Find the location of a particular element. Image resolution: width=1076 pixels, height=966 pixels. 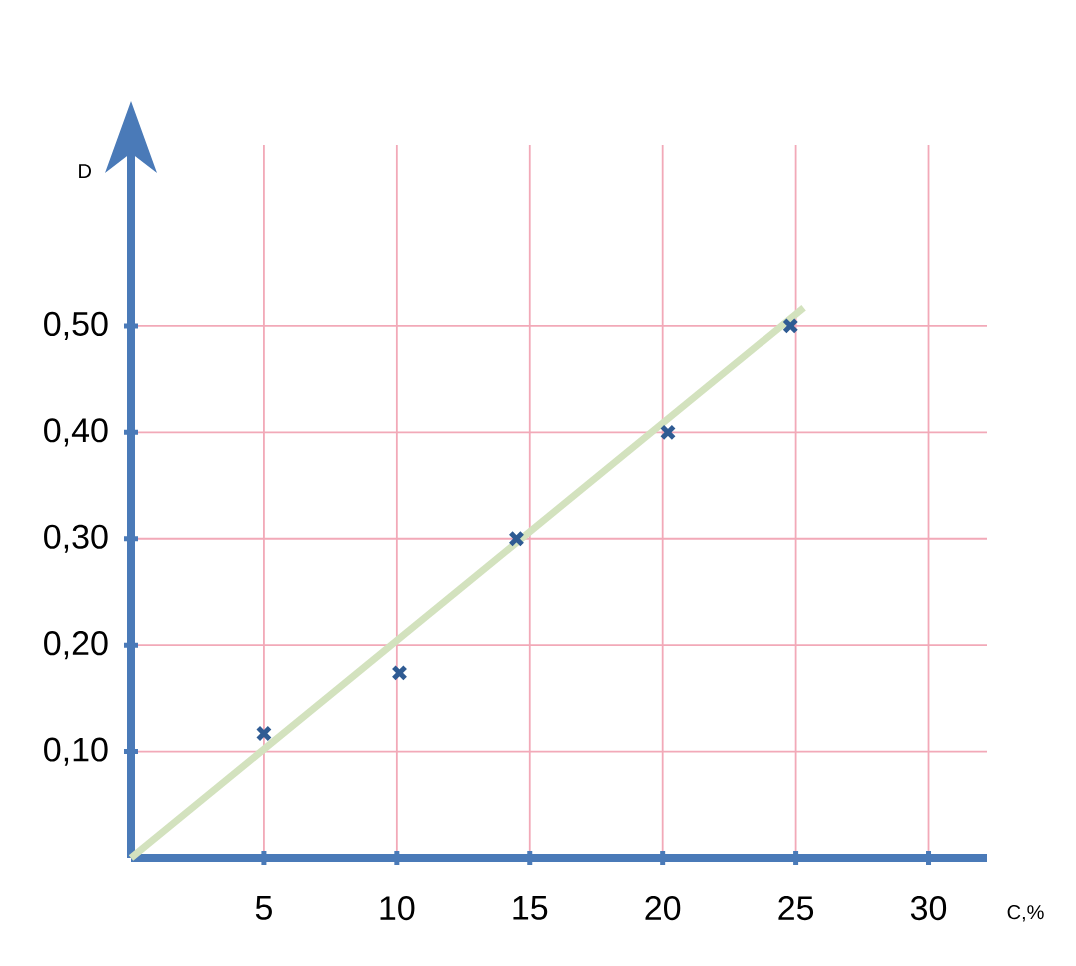

y-tick-label: 0,50 is located at coordinates (76, 325).